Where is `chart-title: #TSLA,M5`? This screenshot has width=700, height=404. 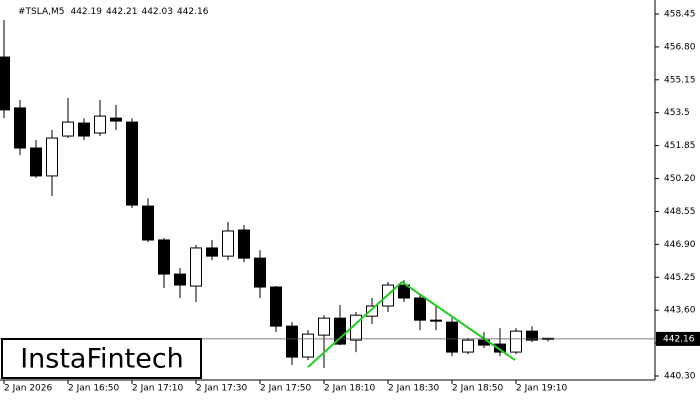
chart-title: #TSLA,M5 is located at coordinates (41, 12).